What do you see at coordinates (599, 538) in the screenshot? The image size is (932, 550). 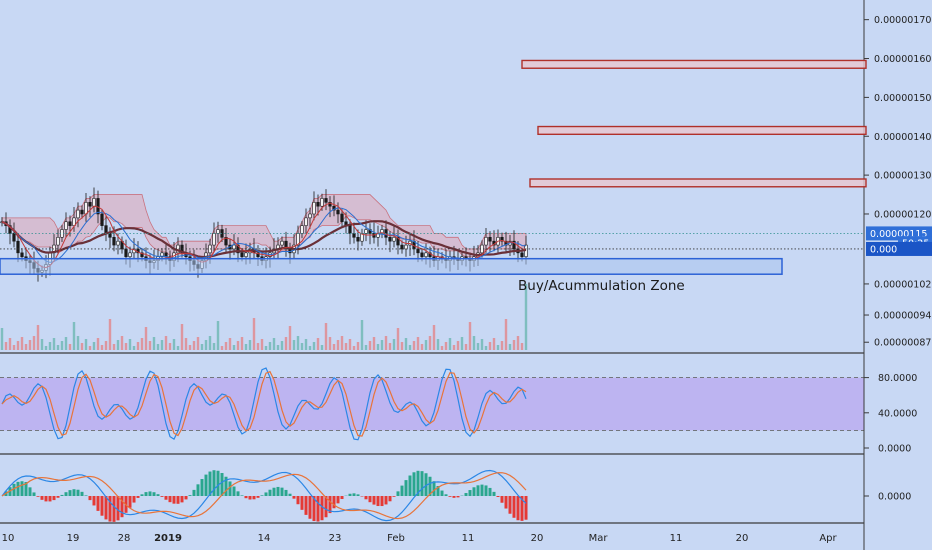 I see `time-axis-label: Mar` at bounding box center [599, 538].